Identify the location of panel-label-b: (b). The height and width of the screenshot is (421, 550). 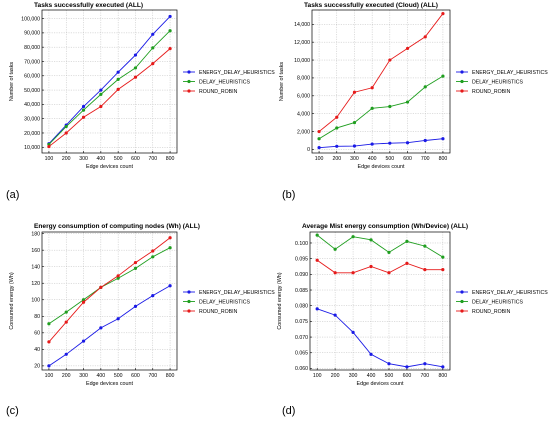
(288, 195).